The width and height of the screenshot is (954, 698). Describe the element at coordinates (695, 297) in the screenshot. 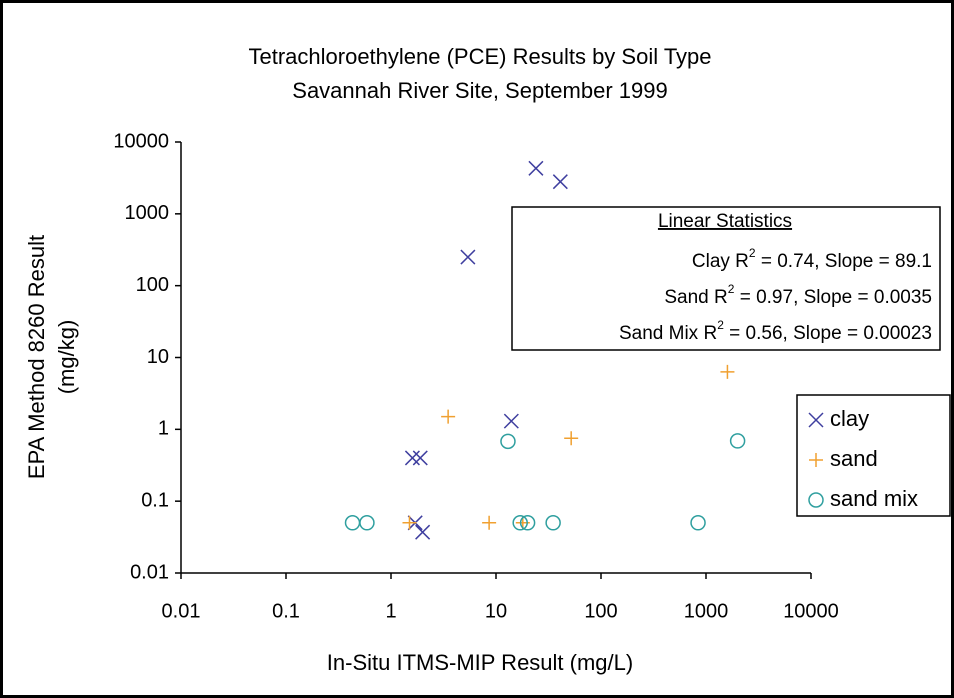

I see `annotation-label: Sand R` at that location.